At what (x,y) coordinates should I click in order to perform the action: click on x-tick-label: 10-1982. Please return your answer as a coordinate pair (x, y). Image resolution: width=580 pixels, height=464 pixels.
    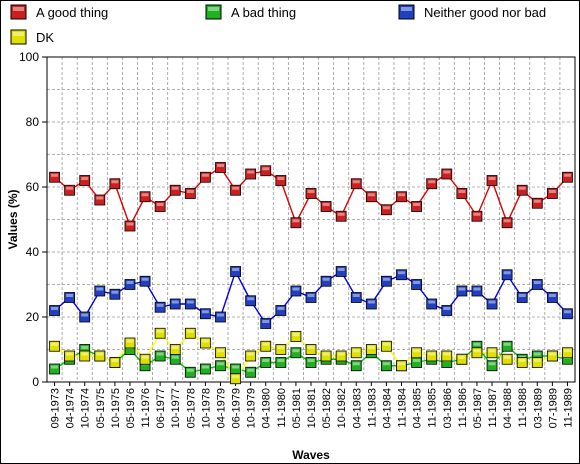
    Looking at the image, I should click on (342, 408).